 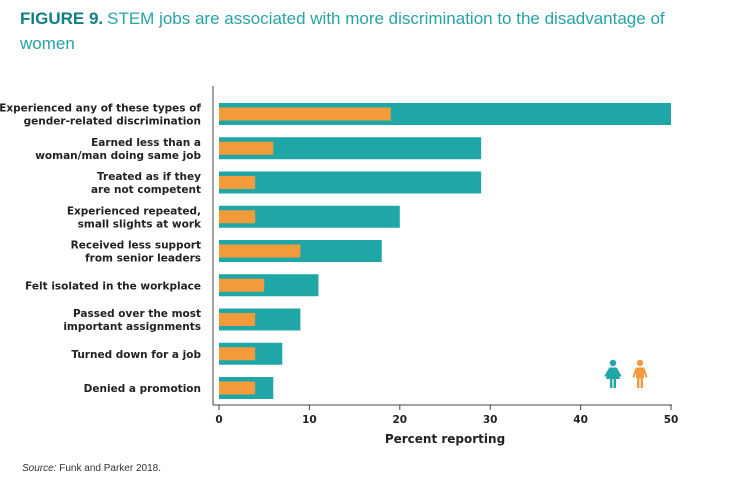 What do you see at coordinates (146, 143) in the screenshot?
I see `category-label-line: Earned less than a` at bounding box center [146, 143].